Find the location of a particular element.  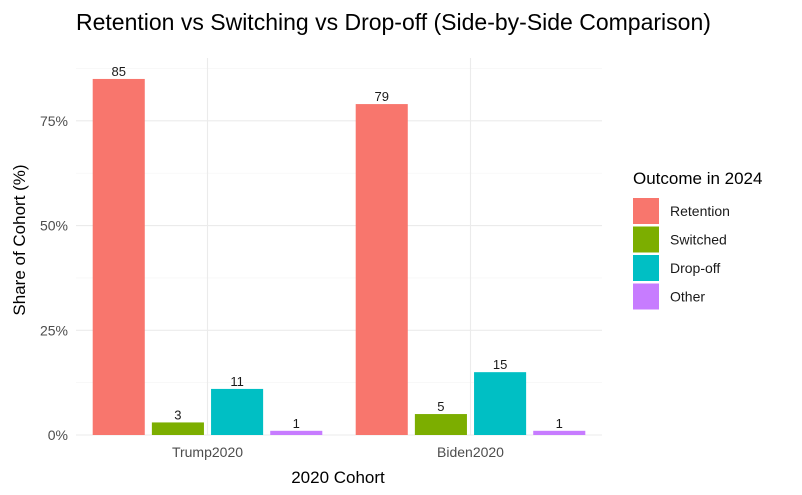

legend-key-switched is located at coordinates (646, 239).